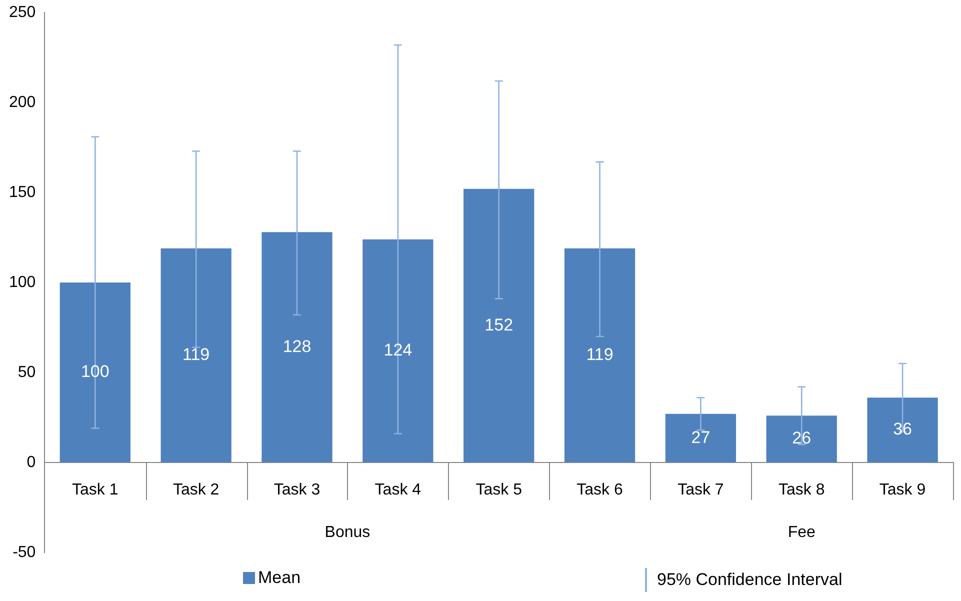 Image resolution: width=961 pixels, height=601 pixels. I want to click on y-tick-label: 250, so click(22, 13).